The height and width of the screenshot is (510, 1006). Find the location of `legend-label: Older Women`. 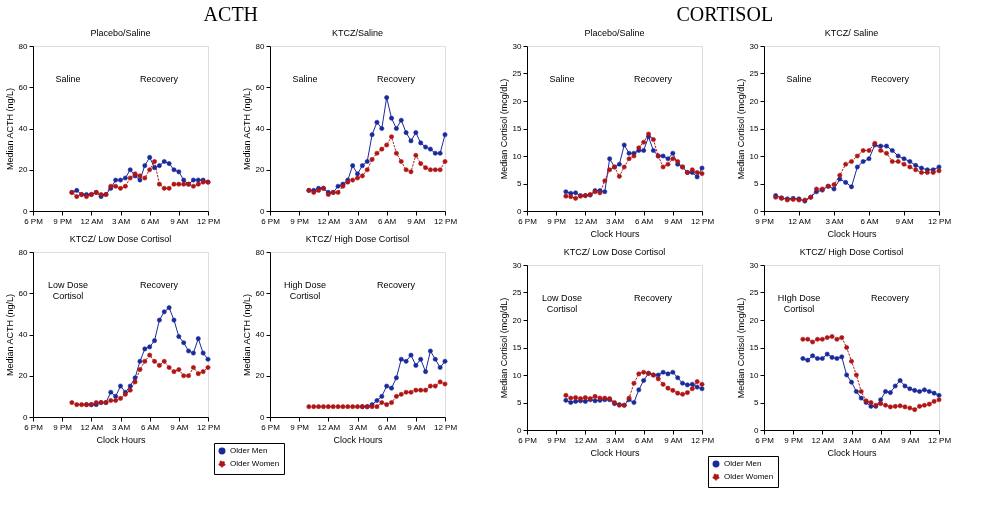

legend-label: Older Women is located at coordinates (749, 476).